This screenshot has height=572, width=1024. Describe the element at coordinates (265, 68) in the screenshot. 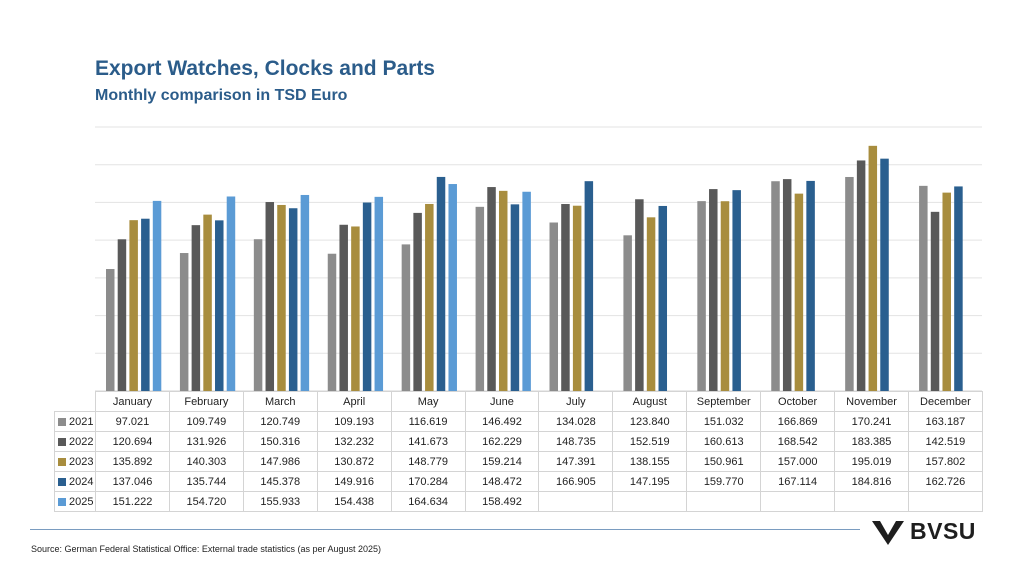

I see `chart-title: Export Watches, Clocks and Parts` at that location.